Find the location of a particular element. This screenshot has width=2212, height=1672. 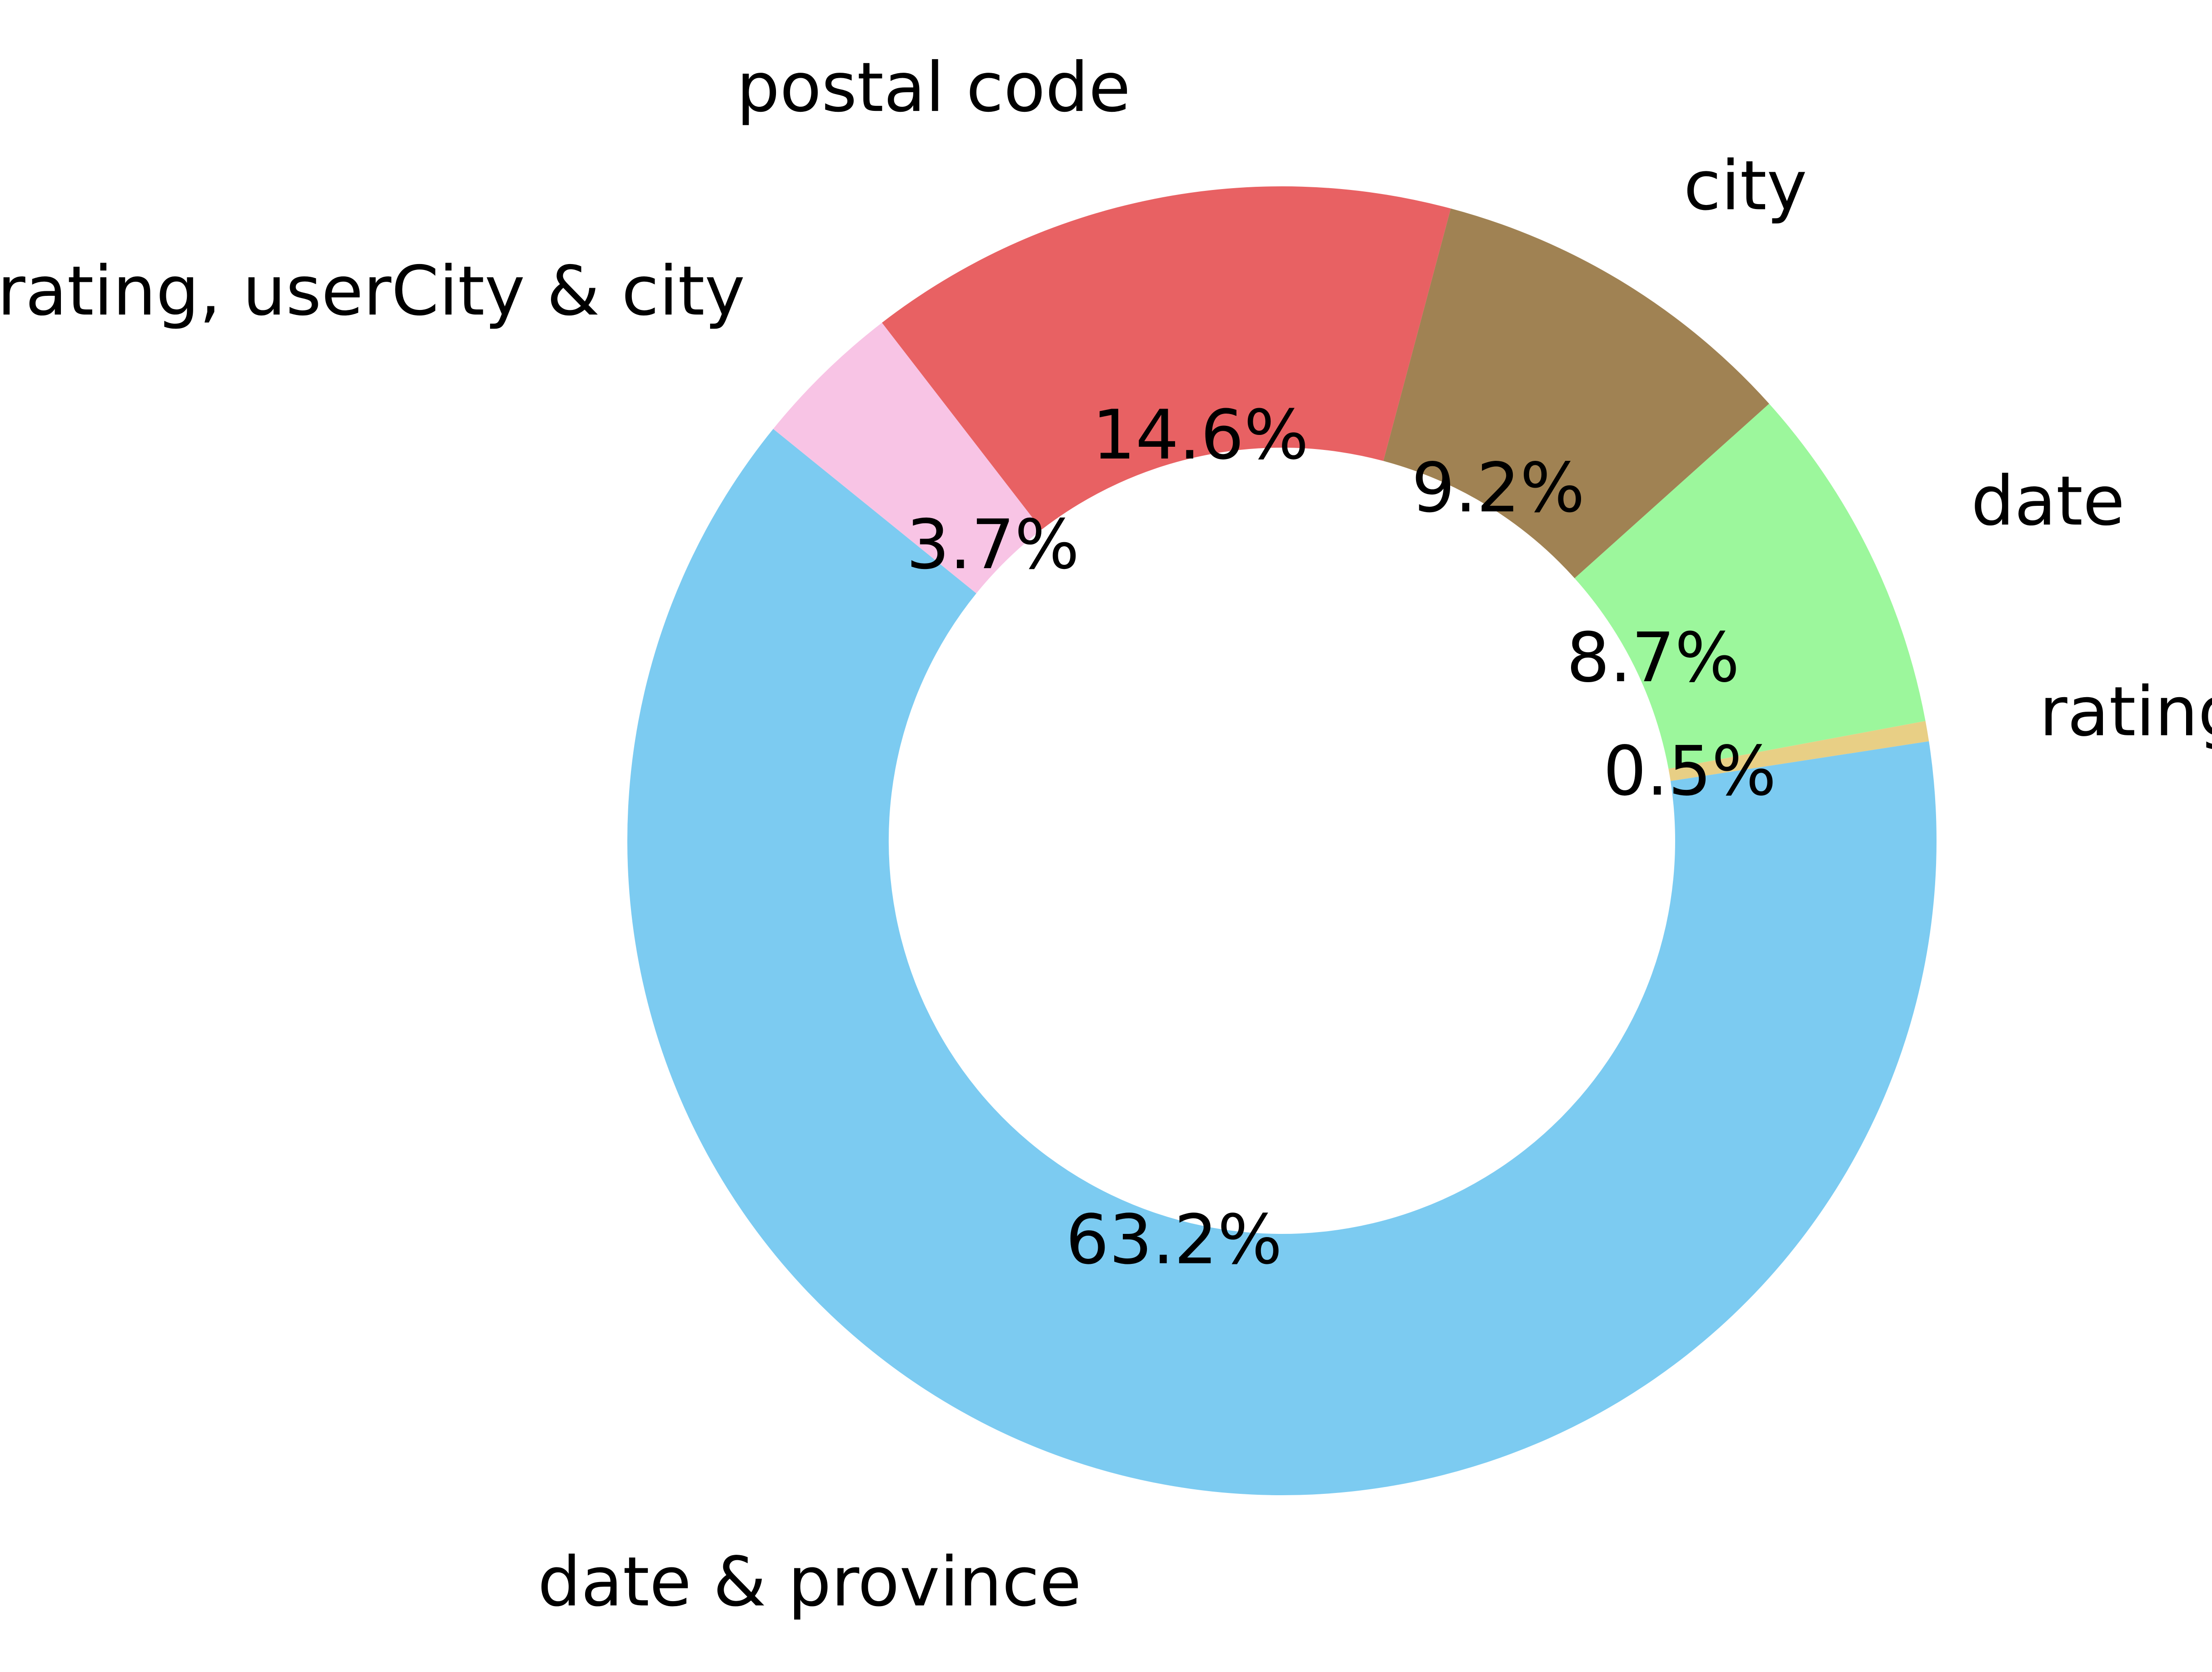

slice-postal-code is located at coordinates (1166, 358).